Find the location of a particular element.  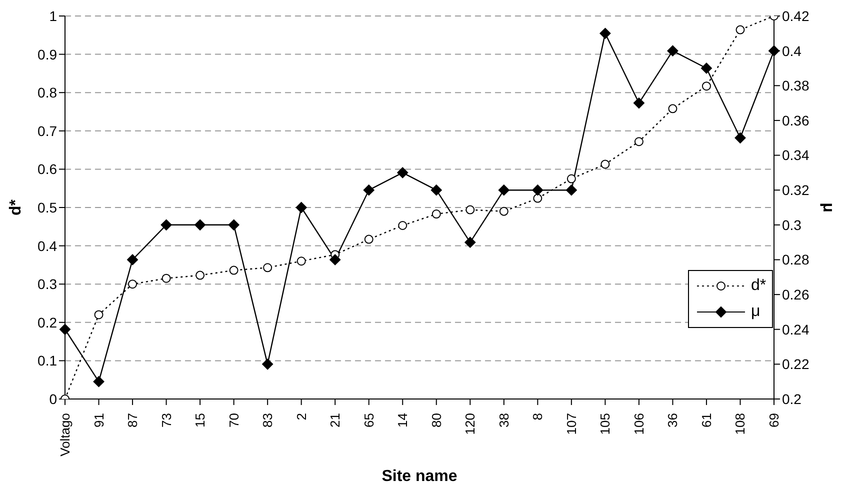

legend-label: μ is located at coordinates (755, 312).